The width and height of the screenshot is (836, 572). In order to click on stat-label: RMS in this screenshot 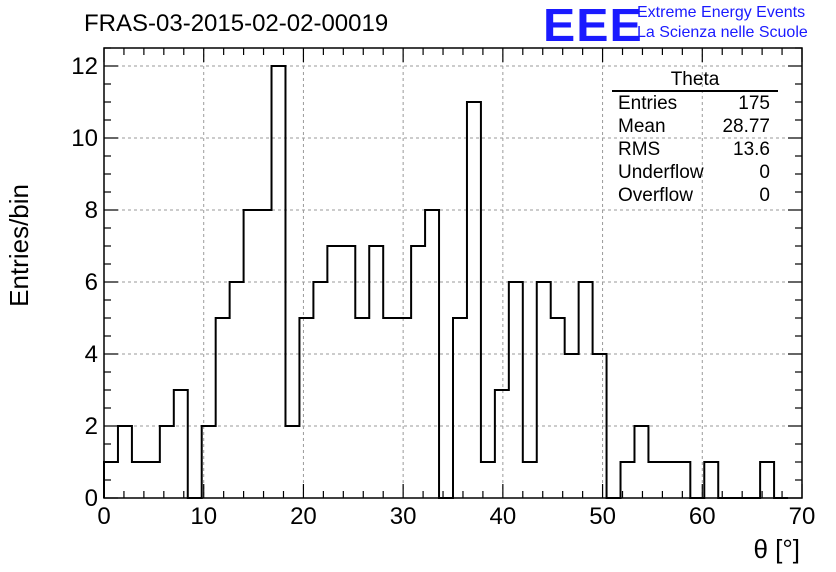, I will do `click(639, 149)`.